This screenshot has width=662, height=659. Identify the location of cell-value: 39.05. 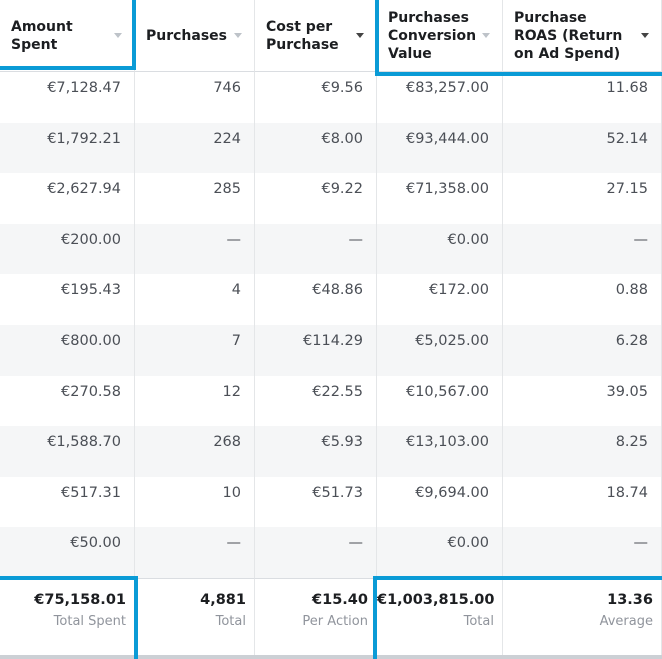
(582, 401).